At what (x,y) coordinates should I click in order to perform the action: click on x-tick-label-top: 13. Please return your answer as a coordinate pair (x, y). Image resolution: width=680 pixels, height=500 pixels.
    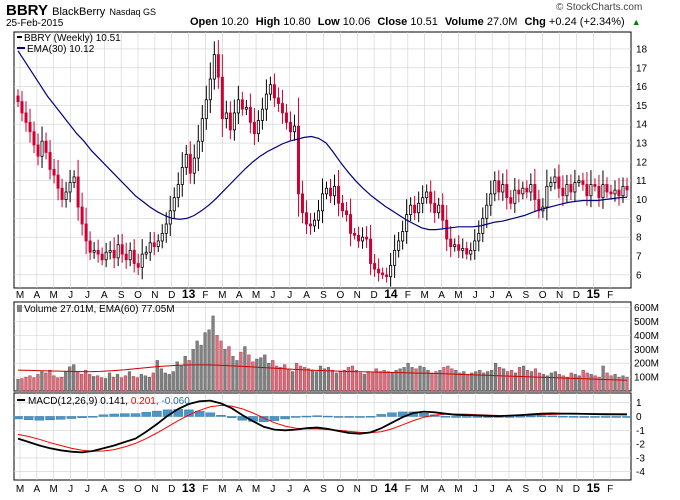
    Looking at the image, I should click on (189, 294).